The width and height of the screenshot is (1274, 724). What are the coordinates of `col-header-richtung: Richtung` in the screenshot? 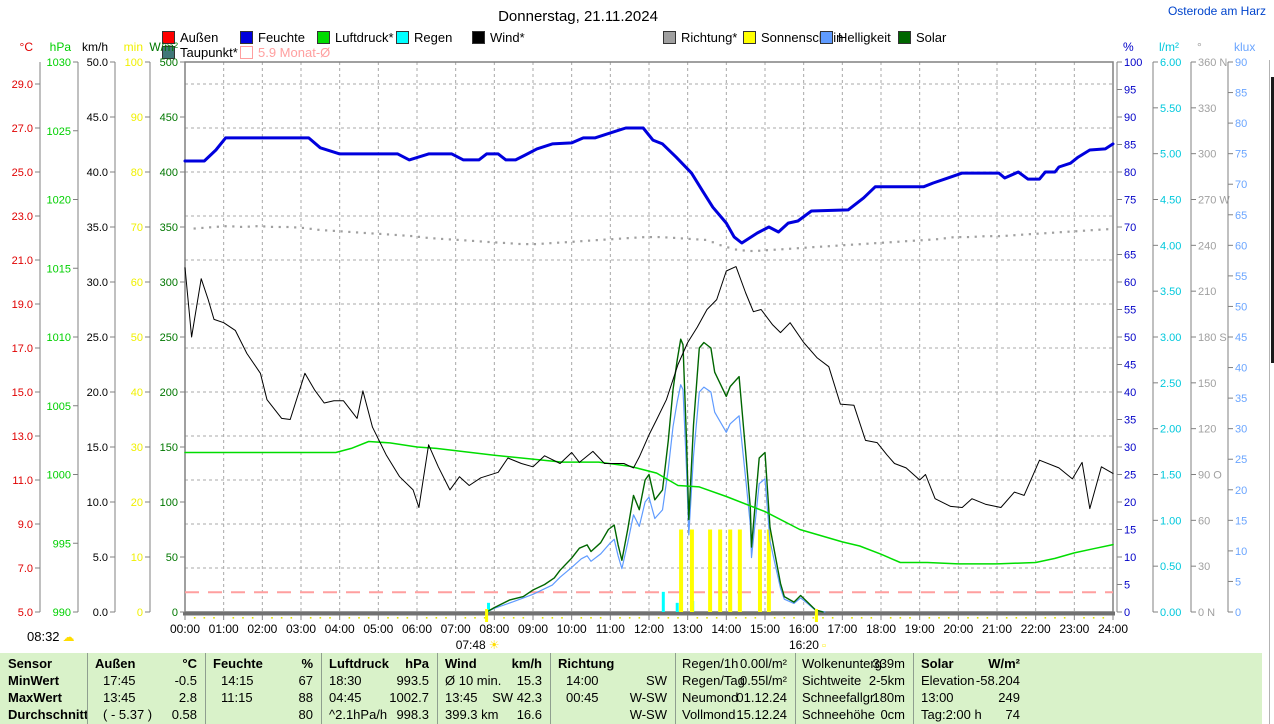 It's located at (586, 663).